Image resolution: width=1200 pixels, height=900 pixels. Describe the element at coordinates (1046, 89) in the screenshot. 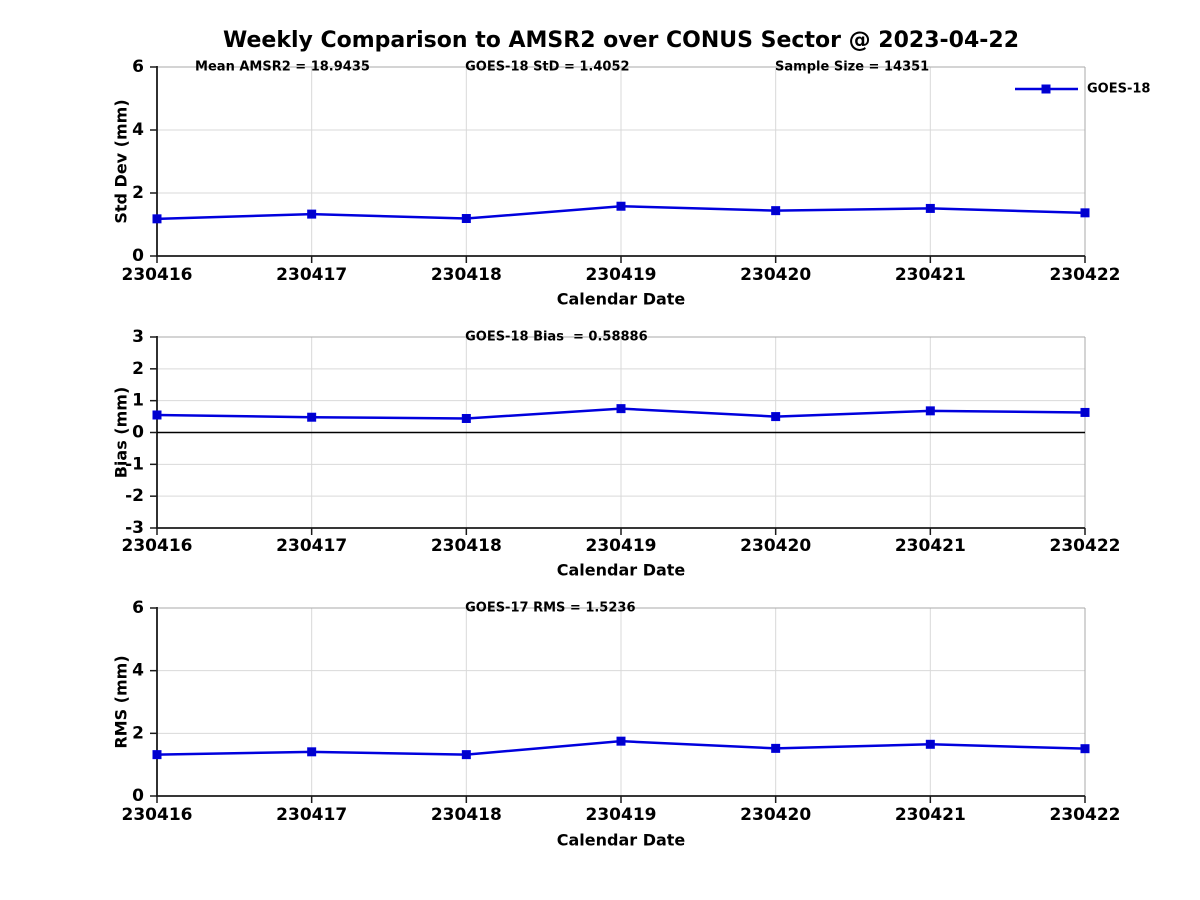

I see `legend-marker` at that location.